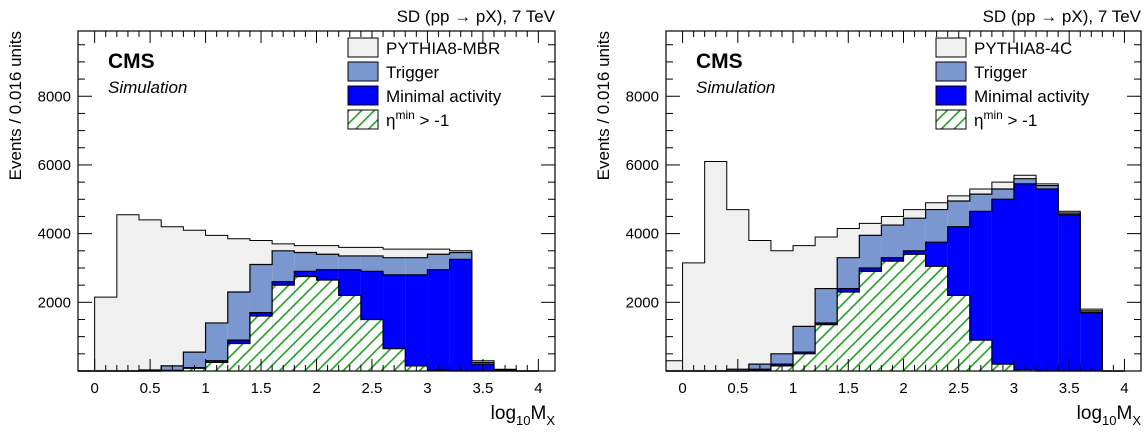  I want to click on legend-text: PYTHIA8-4C, so click(1023, 48).